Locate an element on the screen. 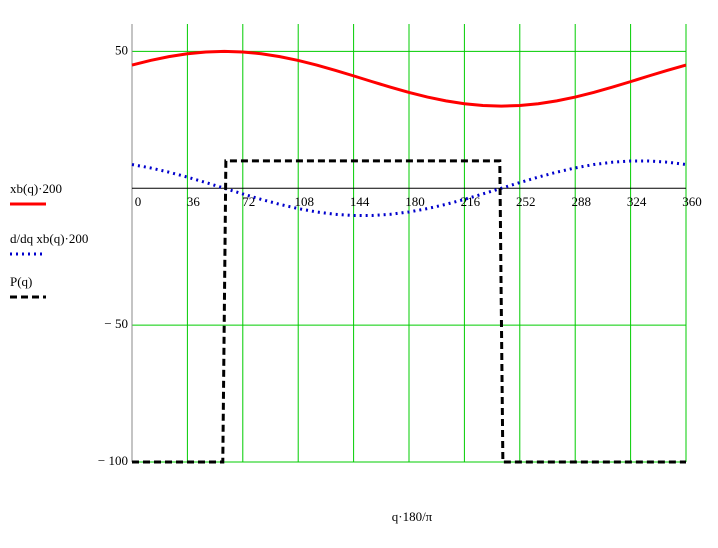  x-tick-label: 216 is located at coordinates (471, 201).